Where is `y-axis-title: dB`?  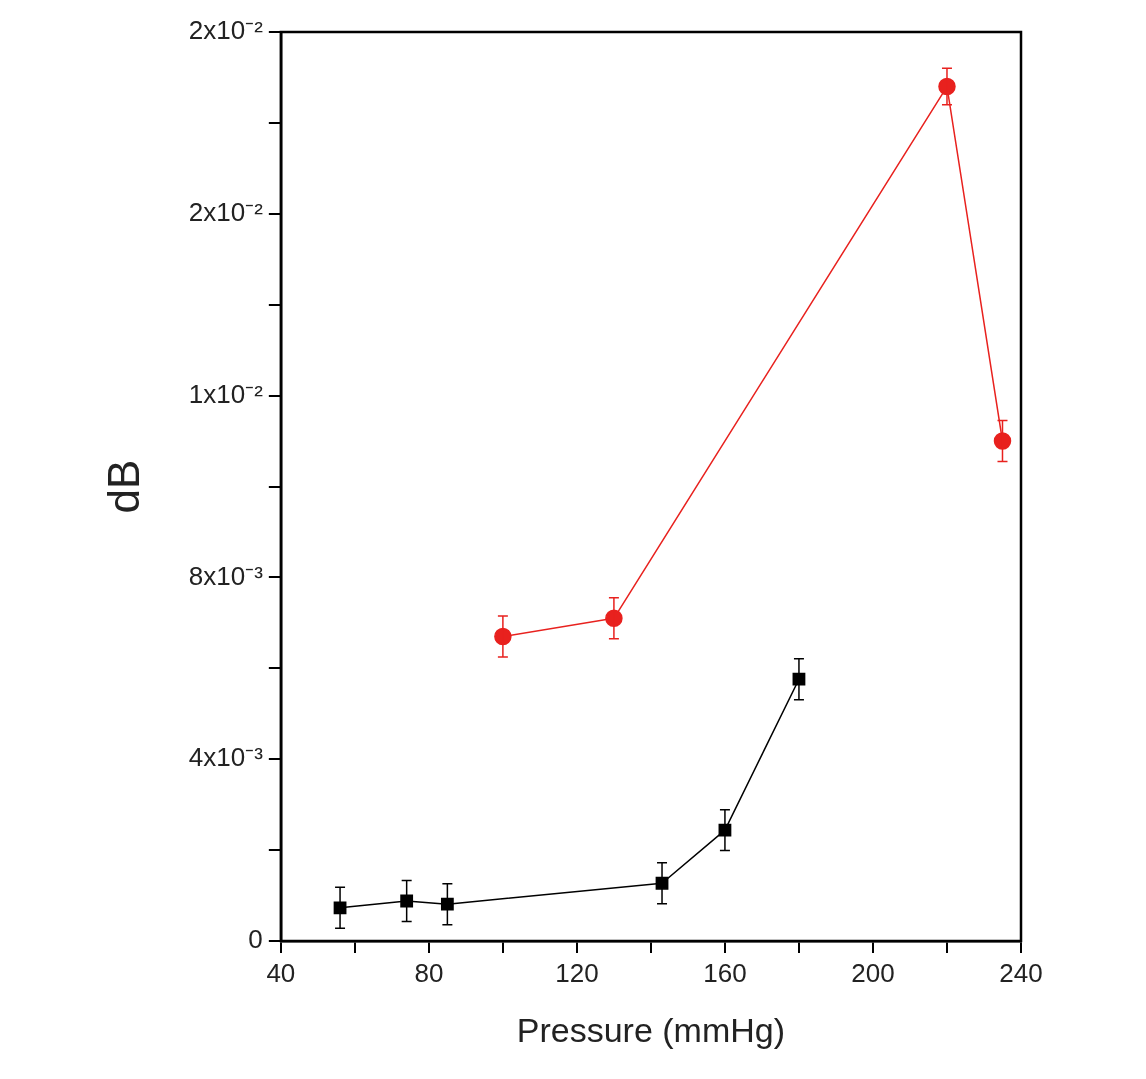 y-axis-title: dB is located at coordinates (123, 486).